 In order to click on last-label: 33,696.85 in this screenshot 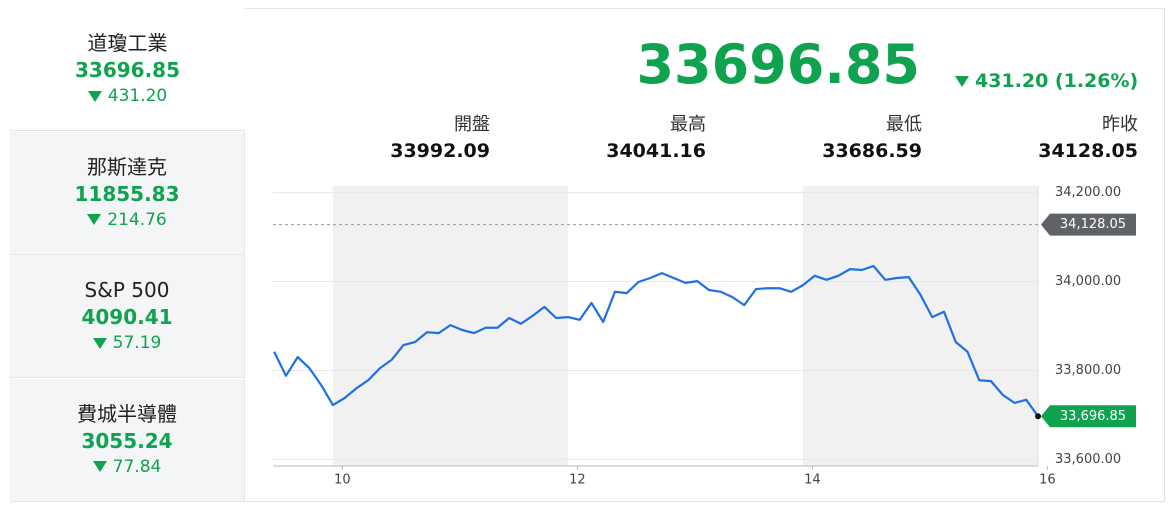, I will do `click(1093, 416)`.